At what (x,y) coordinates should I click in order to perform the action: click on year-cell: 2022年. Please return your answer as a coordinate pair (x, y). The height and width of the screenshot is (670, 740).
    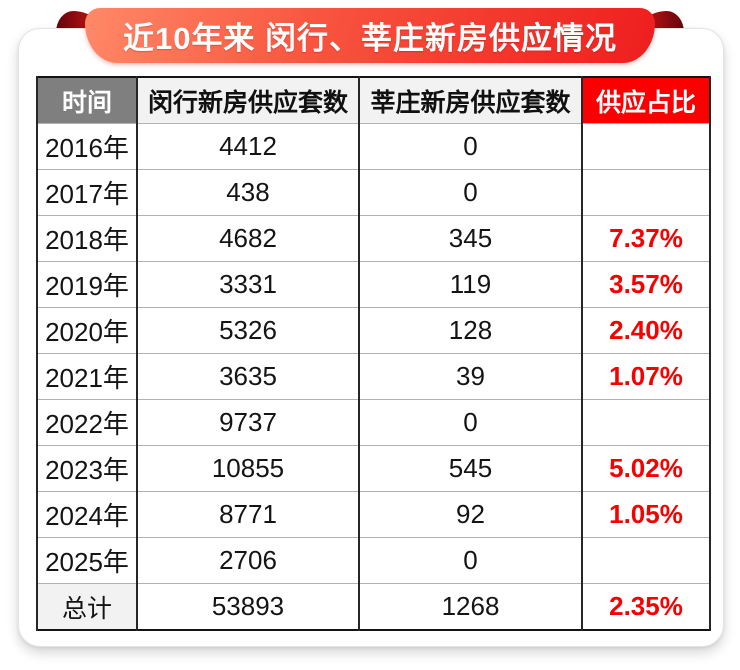
    Looking at the image, I should click on (87, 422).